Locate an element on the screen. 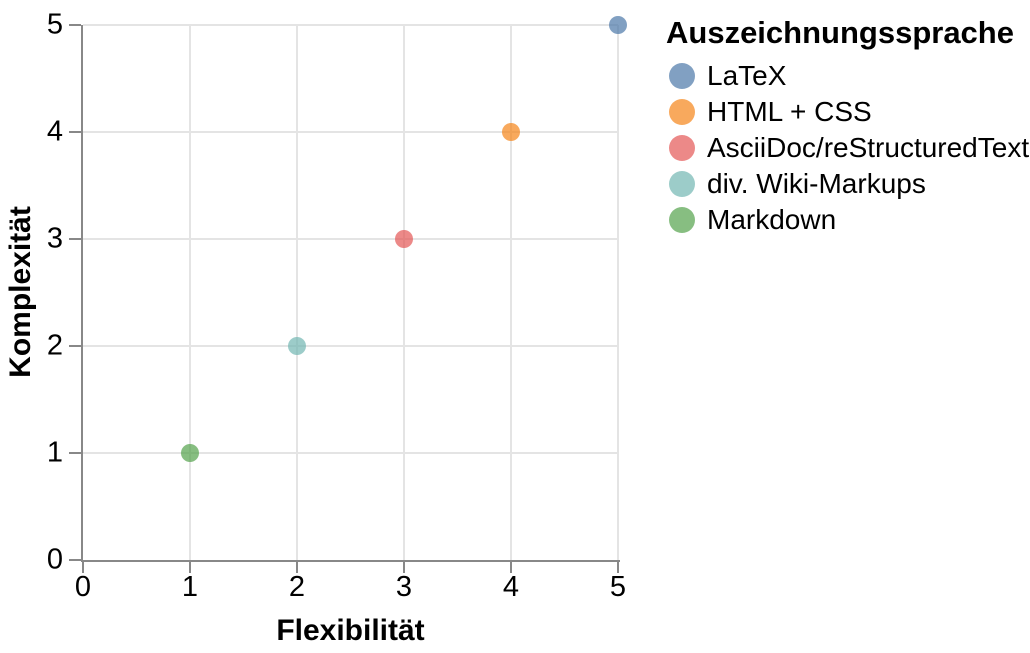 The image size is (1030, 653). legend-label: AsciiDoc/reStructuredText is located at coordinates (868, 147).